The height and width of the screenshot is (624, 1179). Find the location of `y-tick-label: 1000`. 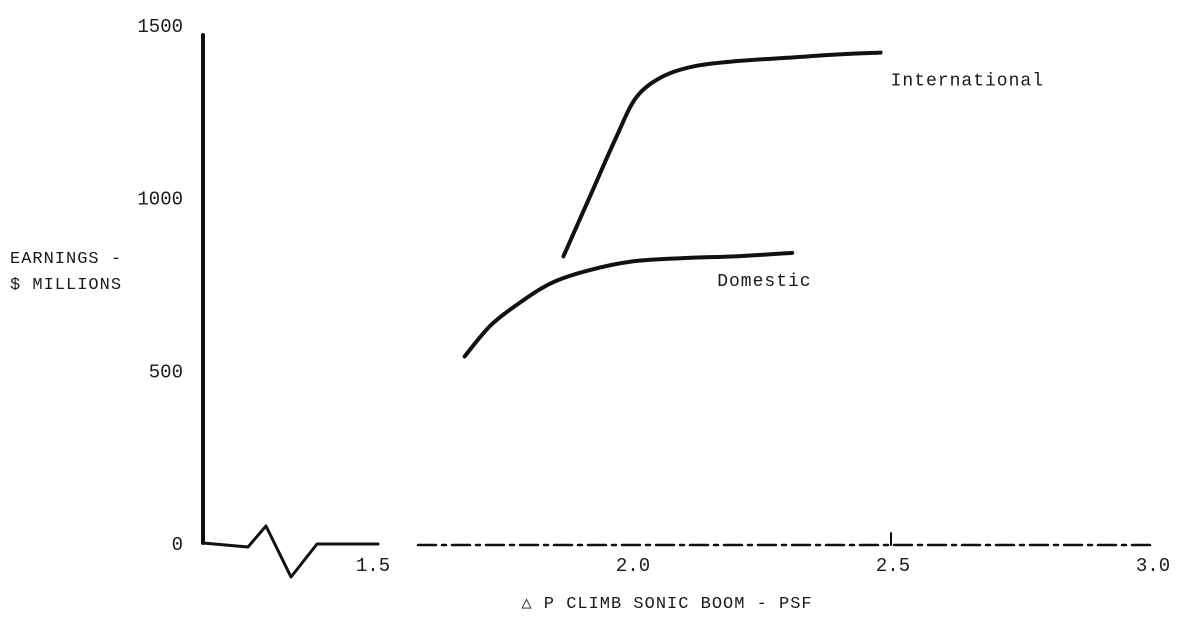

y-tick-label: 1000 is located at coordinates (160, 200).